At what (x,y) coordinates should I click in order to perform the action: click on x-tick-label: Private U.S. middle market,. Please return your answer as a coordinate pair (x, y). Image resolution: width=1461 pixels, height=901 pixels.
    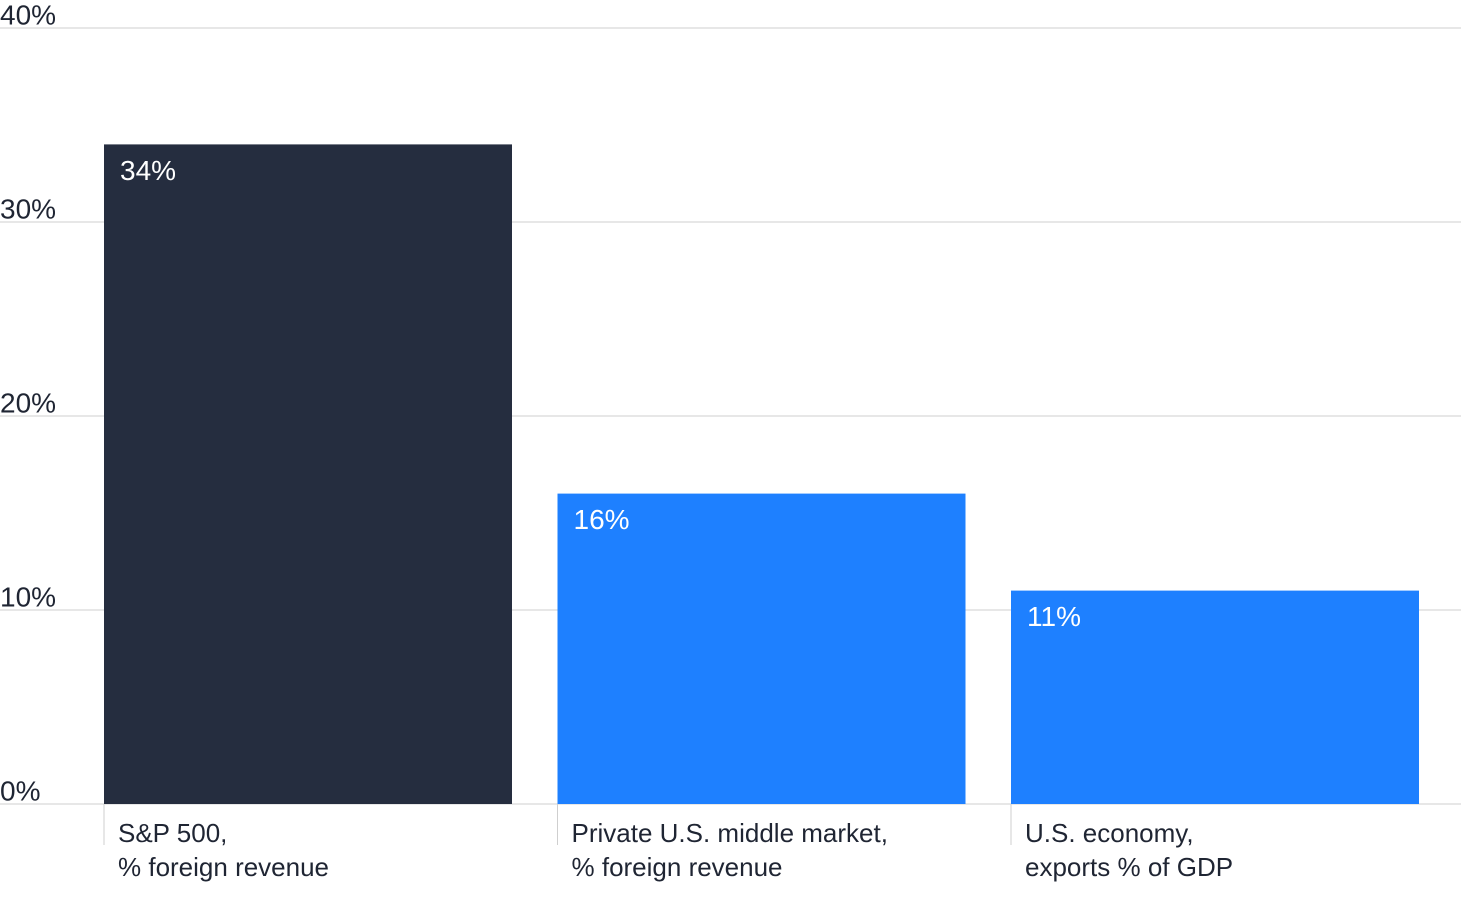
    Looking at the image, I should click on (730, 833).